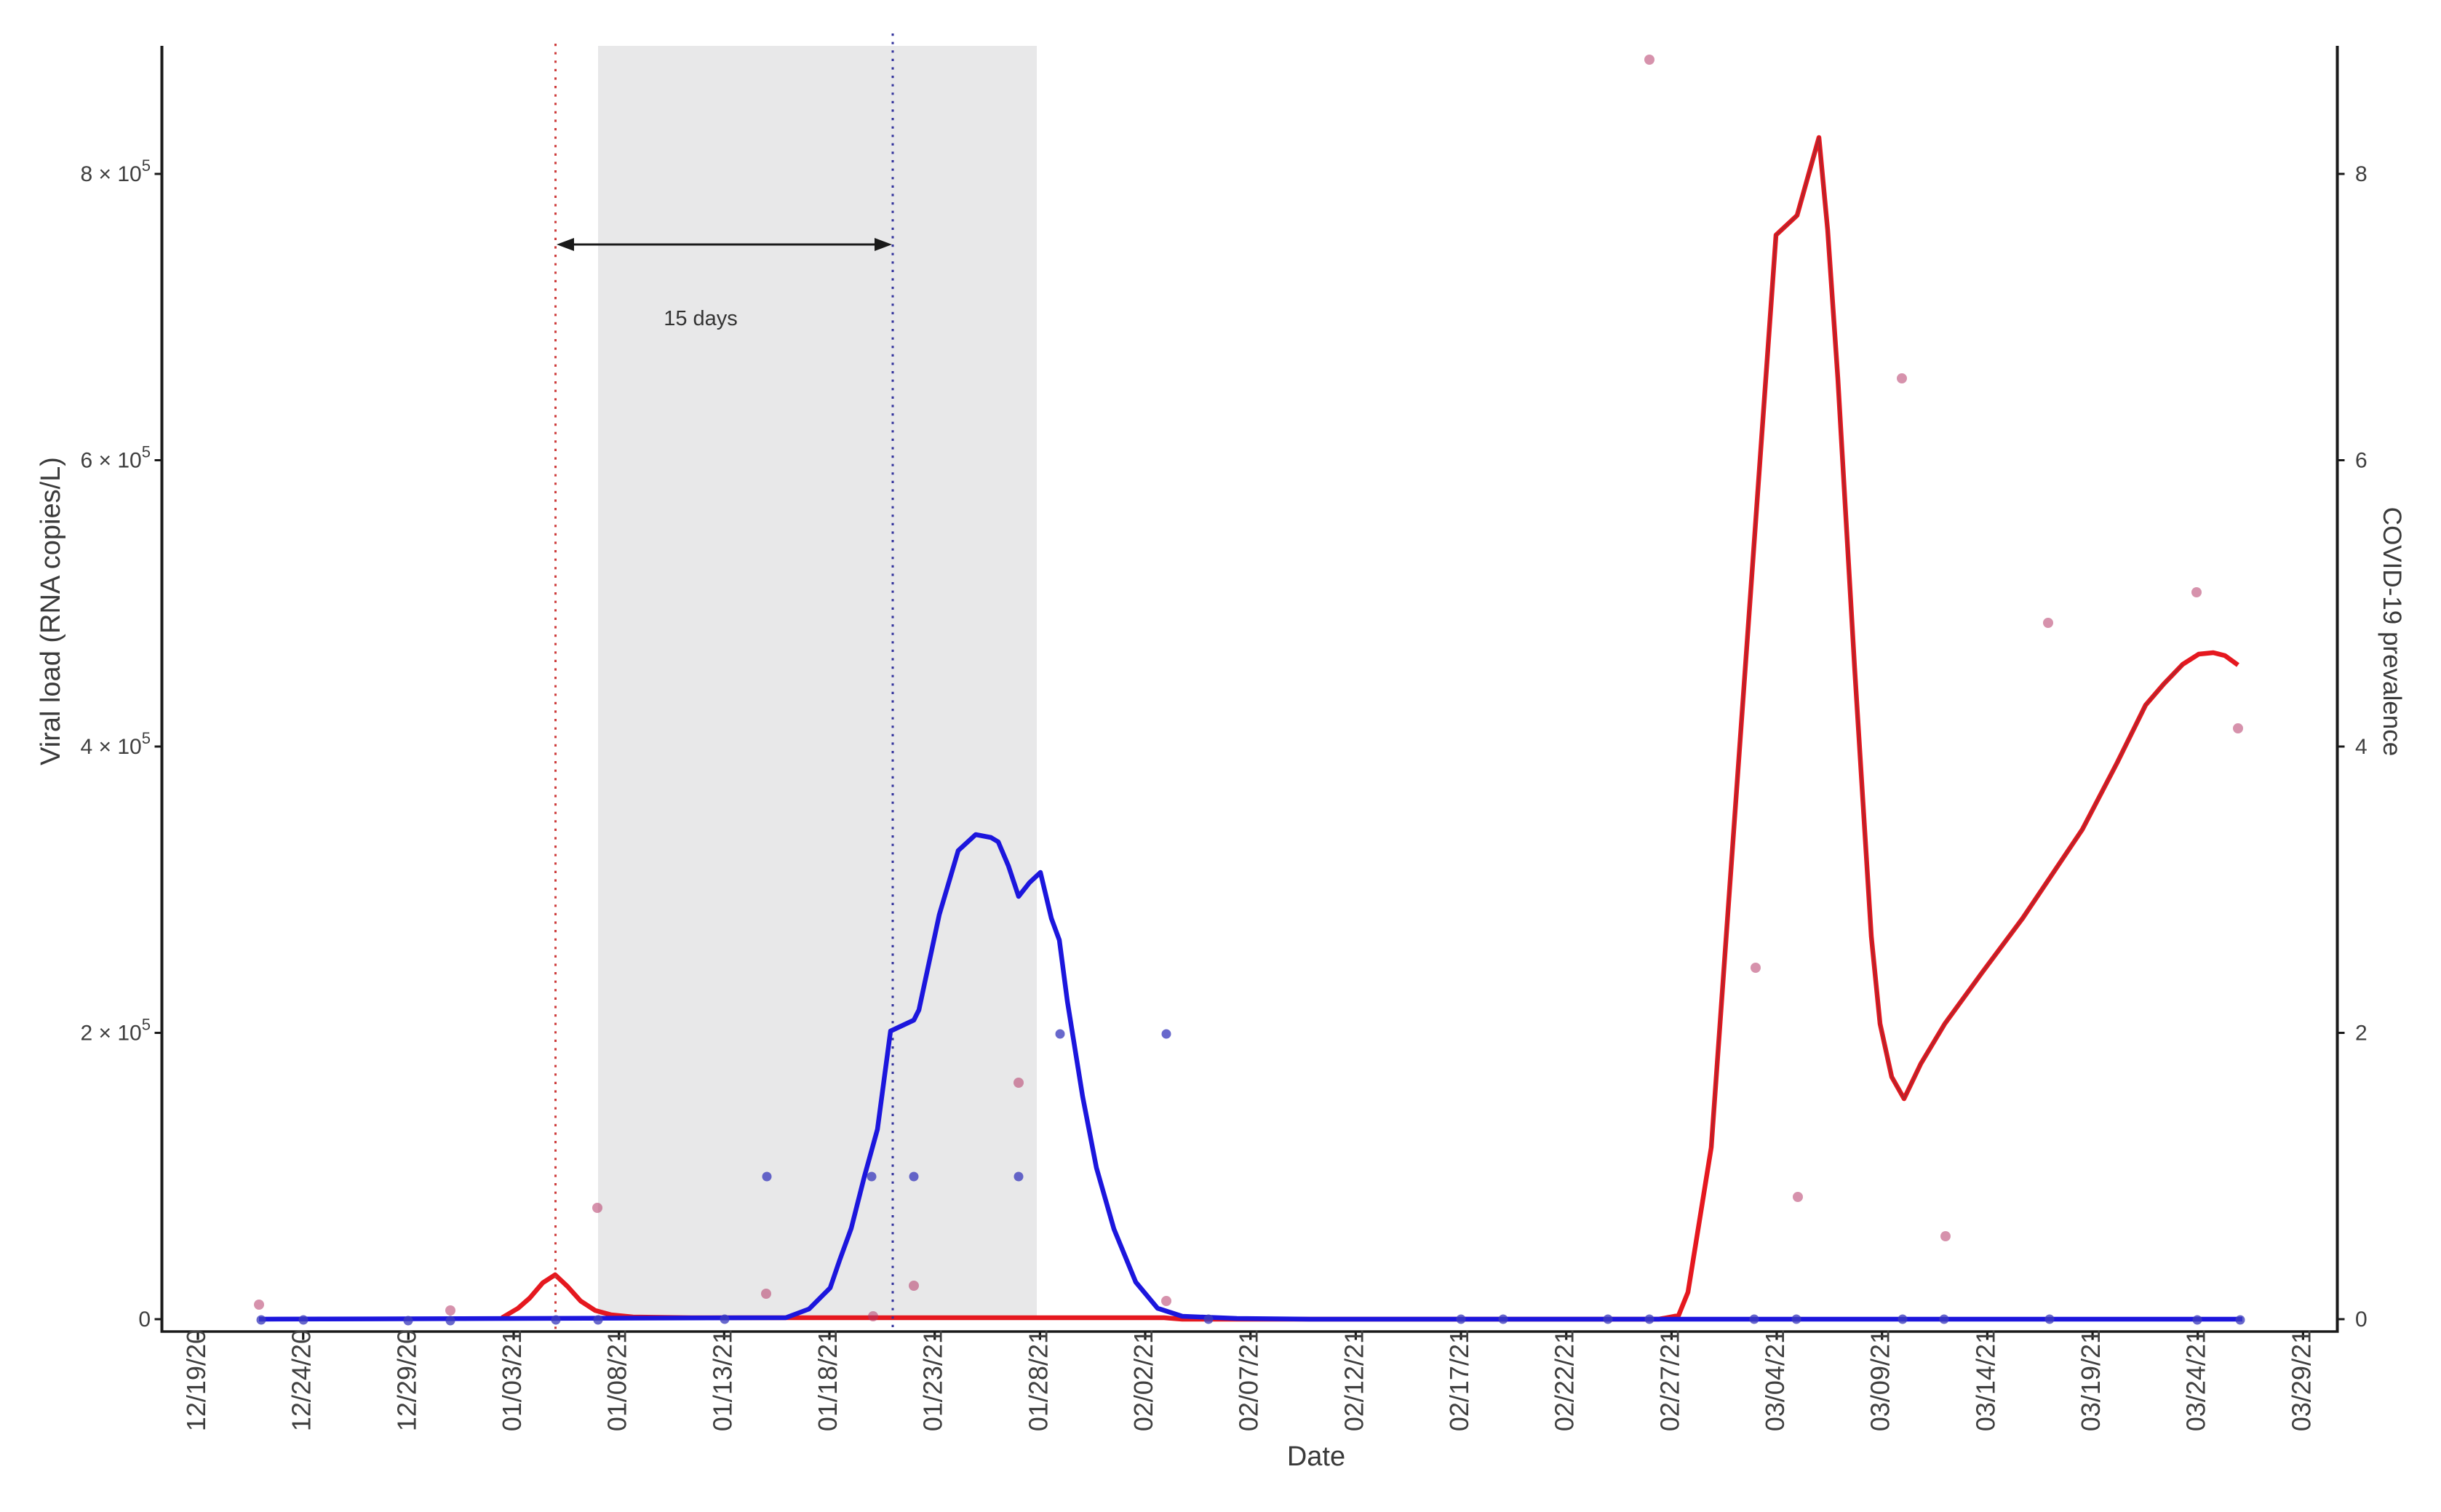 The height and width of the screenshot is (1512, 2441). Describe the element at coordinates (2361, 1034) in the screenshot. I see `svg-text: 2` at that location.